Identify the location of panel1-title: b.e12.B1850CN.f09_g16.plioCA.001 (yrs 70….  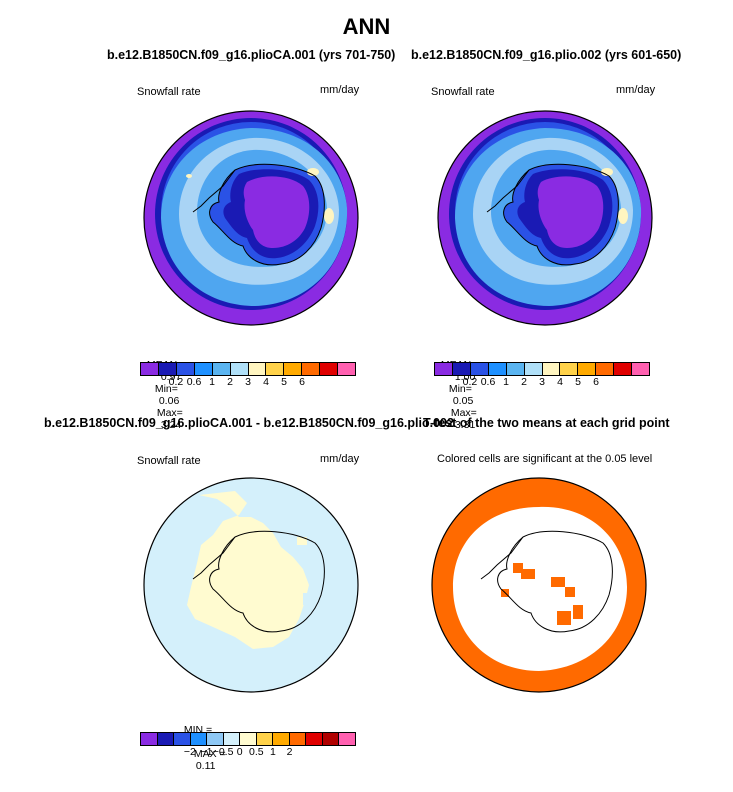
(251, 55).